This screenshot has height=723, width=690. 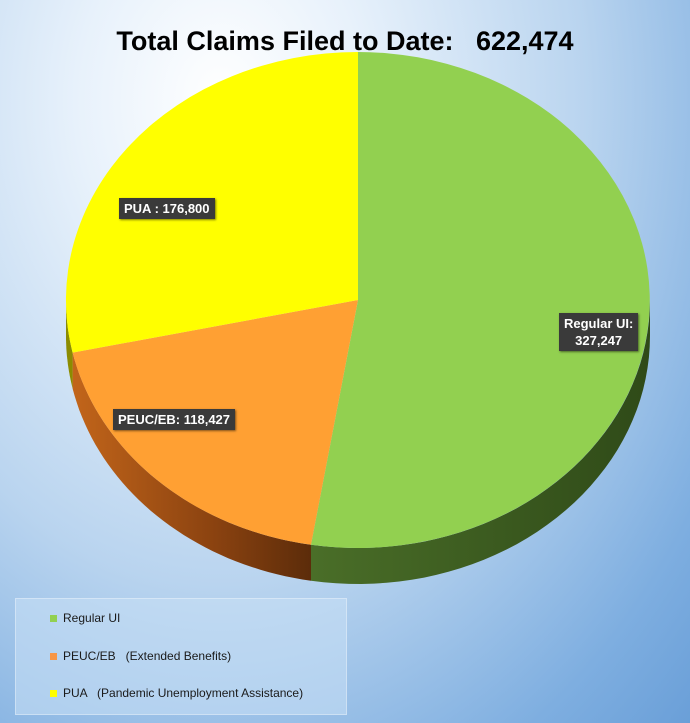 I want to click on pie-side-peuc-eb, so click(x=191, y=466).